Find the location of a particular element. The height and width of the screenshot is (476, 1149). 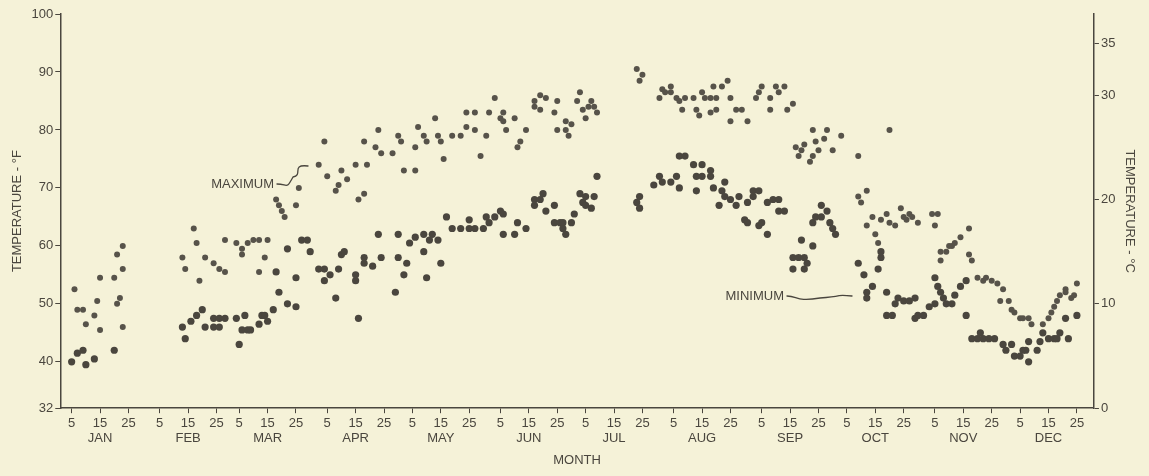

y2-tick-label: 20 is located at coordinates (1108, 199).